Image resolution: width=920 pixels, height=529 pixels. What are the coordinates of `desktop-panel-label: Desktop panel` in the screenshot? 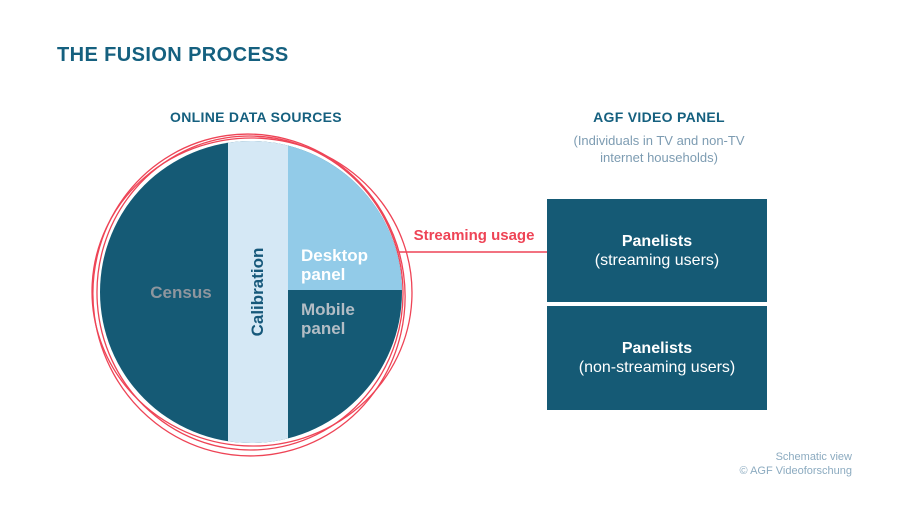 It's located at (335, 265).